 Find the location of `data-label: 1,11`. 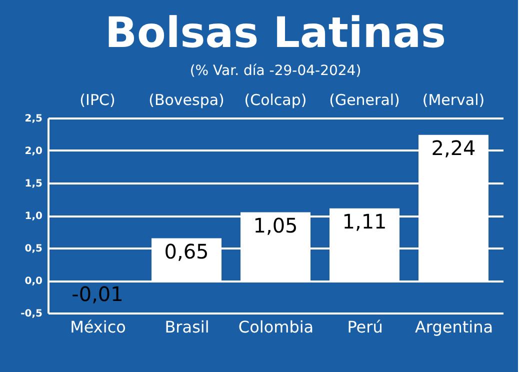

data-label: 1,11 is located at coordinates (364, 221).